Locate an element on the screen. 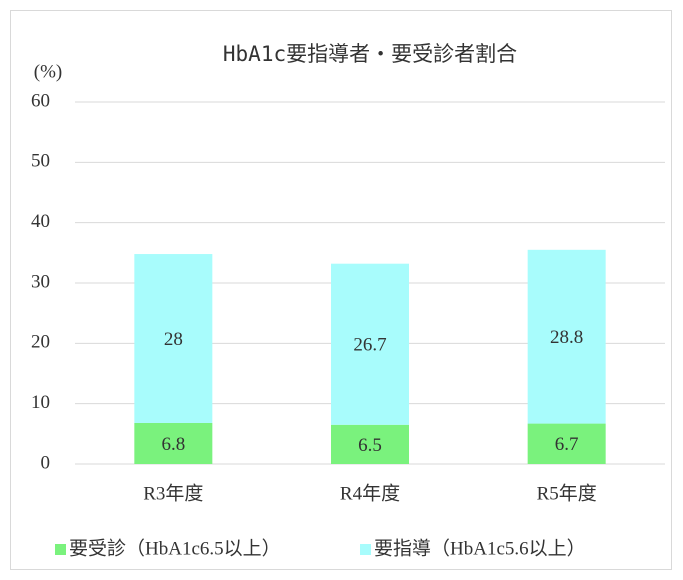 This screenshot has height=580, width=683. data-label: 26.7 is located at coordinates (369, 345).